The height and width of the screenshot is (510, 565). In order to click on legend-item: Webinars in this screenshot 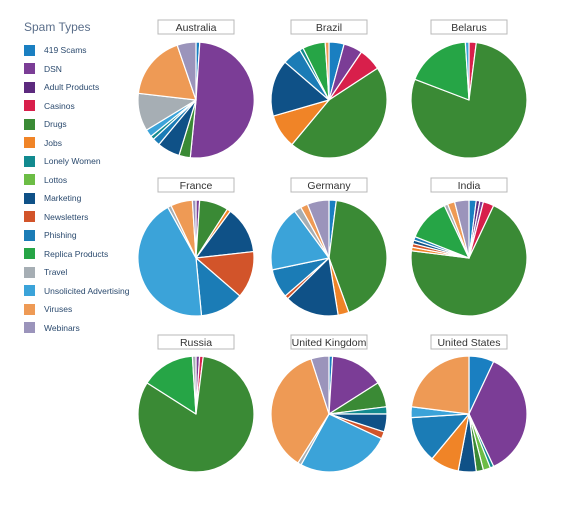, I will do `click(77, 328)`.